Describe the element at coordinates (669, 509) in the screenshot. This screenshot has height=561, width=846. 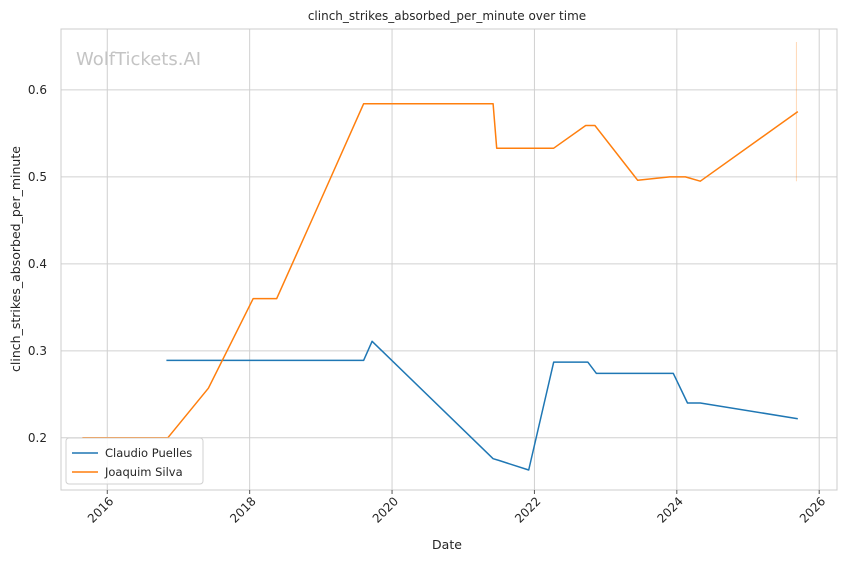
I see `x-tick-label: 2024` at that location.